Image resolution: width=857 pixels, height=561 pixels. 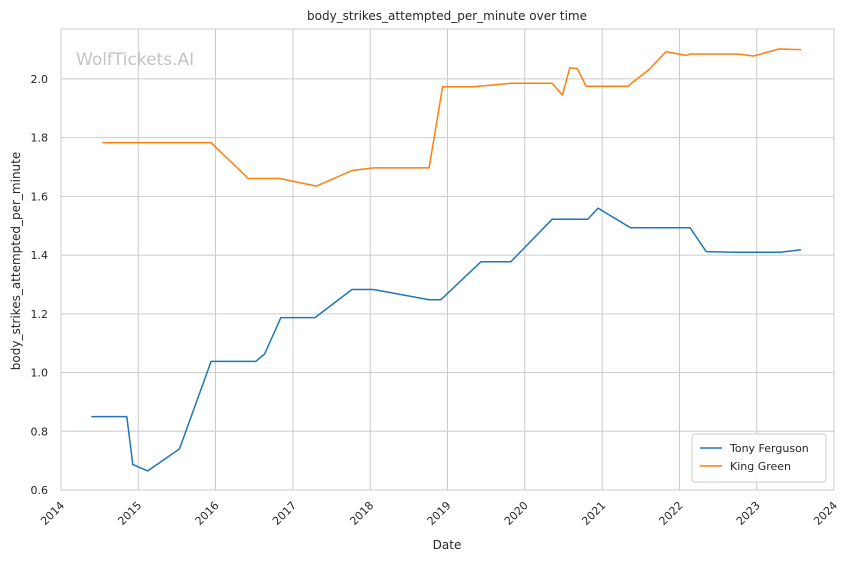 I want to click on x-tick-label: 2022, so click(x=671, y=513).